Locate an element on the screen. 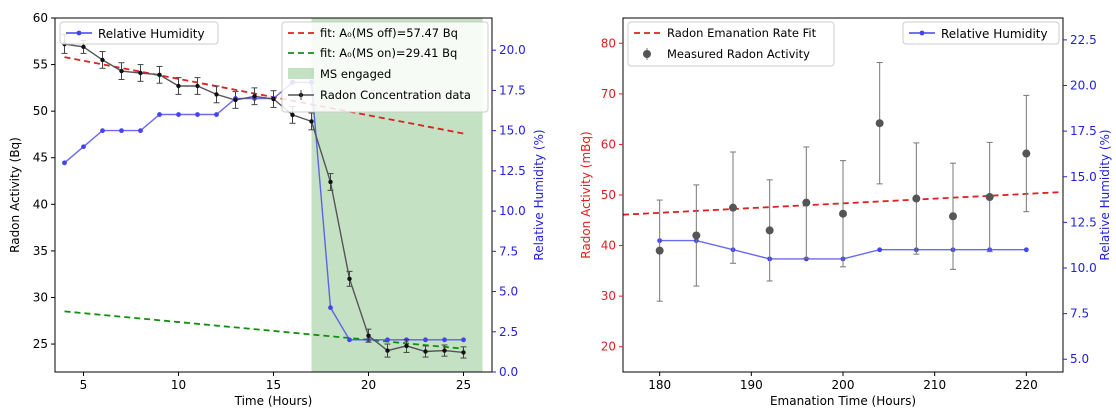 This screenshot has width=1116, height=413. x-tick-label: 5 is located at coordinates (84, 385).